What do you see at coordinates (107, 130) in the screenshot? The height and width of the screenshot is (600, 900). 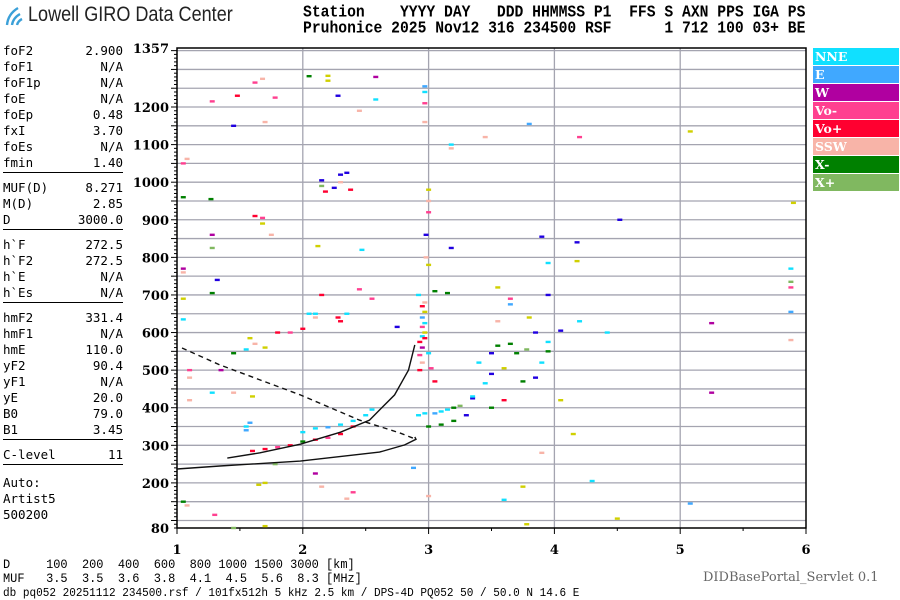 I see `param-value: 3.70` at bounding box center [107, 130].